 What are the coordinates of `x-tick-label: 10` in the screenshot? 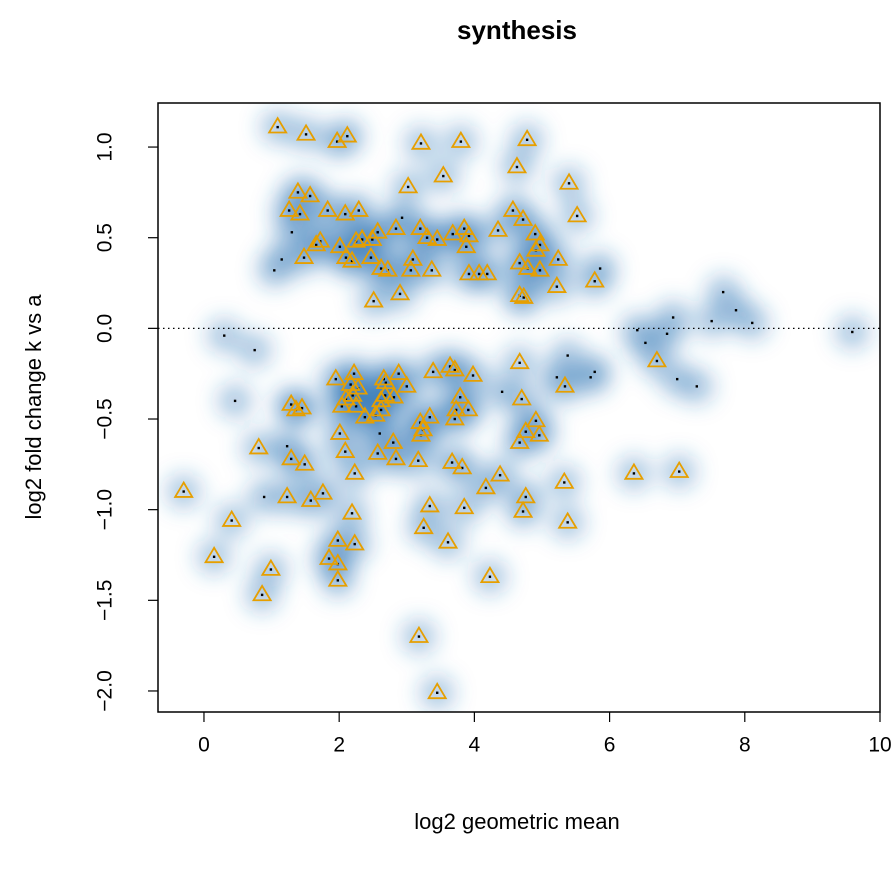 It's located at (879, 745).